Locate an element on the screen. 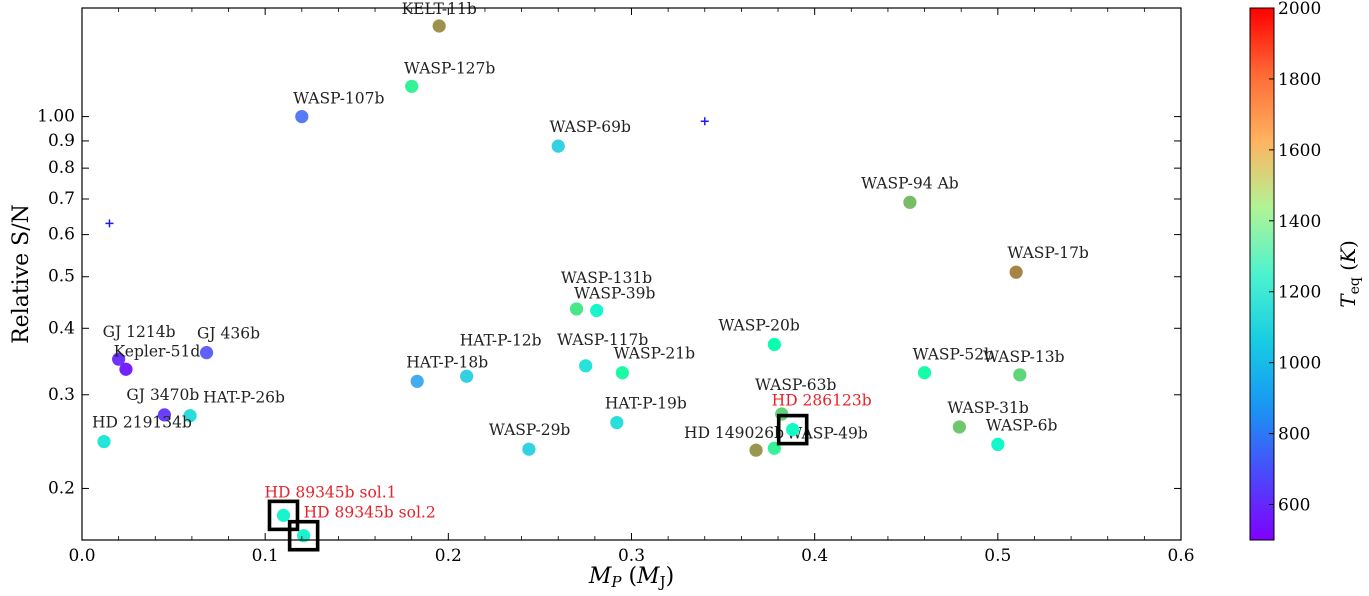  point-label: WASP-127b is located at coordinates (449, 68).